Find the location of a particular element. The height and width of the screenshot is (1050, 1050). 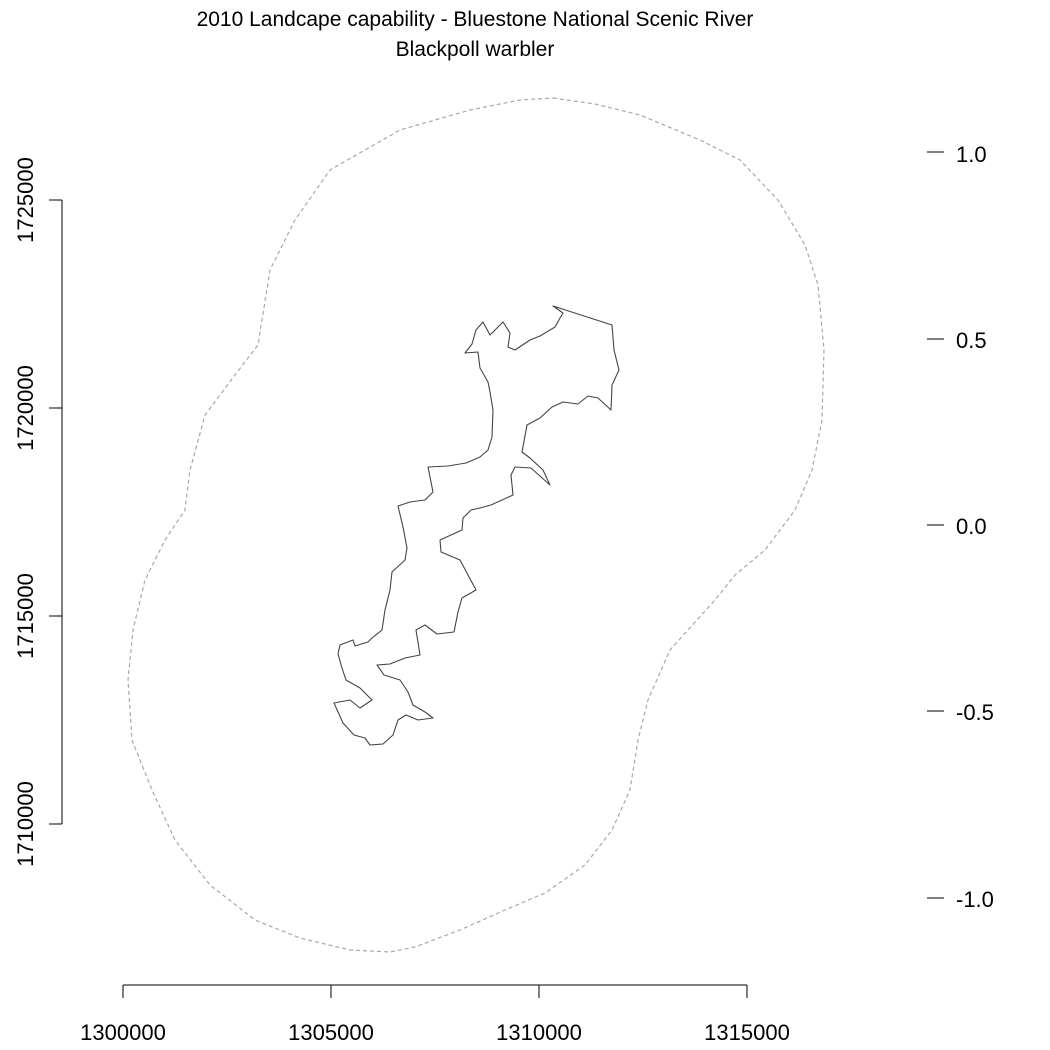

legend-scale: 1.0 0.5 0.0 -0.5 -1.0 is located at coordinates (960, 527).